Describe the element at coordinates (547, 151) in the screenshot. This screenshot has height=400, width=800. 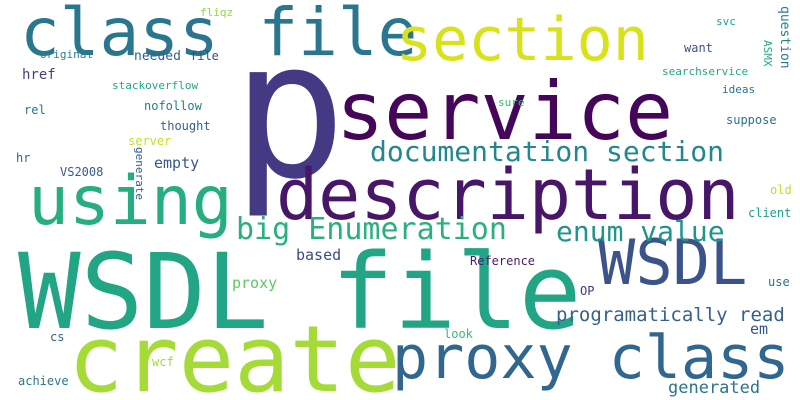
I see `word-documentation-section: documentation section` at that location.